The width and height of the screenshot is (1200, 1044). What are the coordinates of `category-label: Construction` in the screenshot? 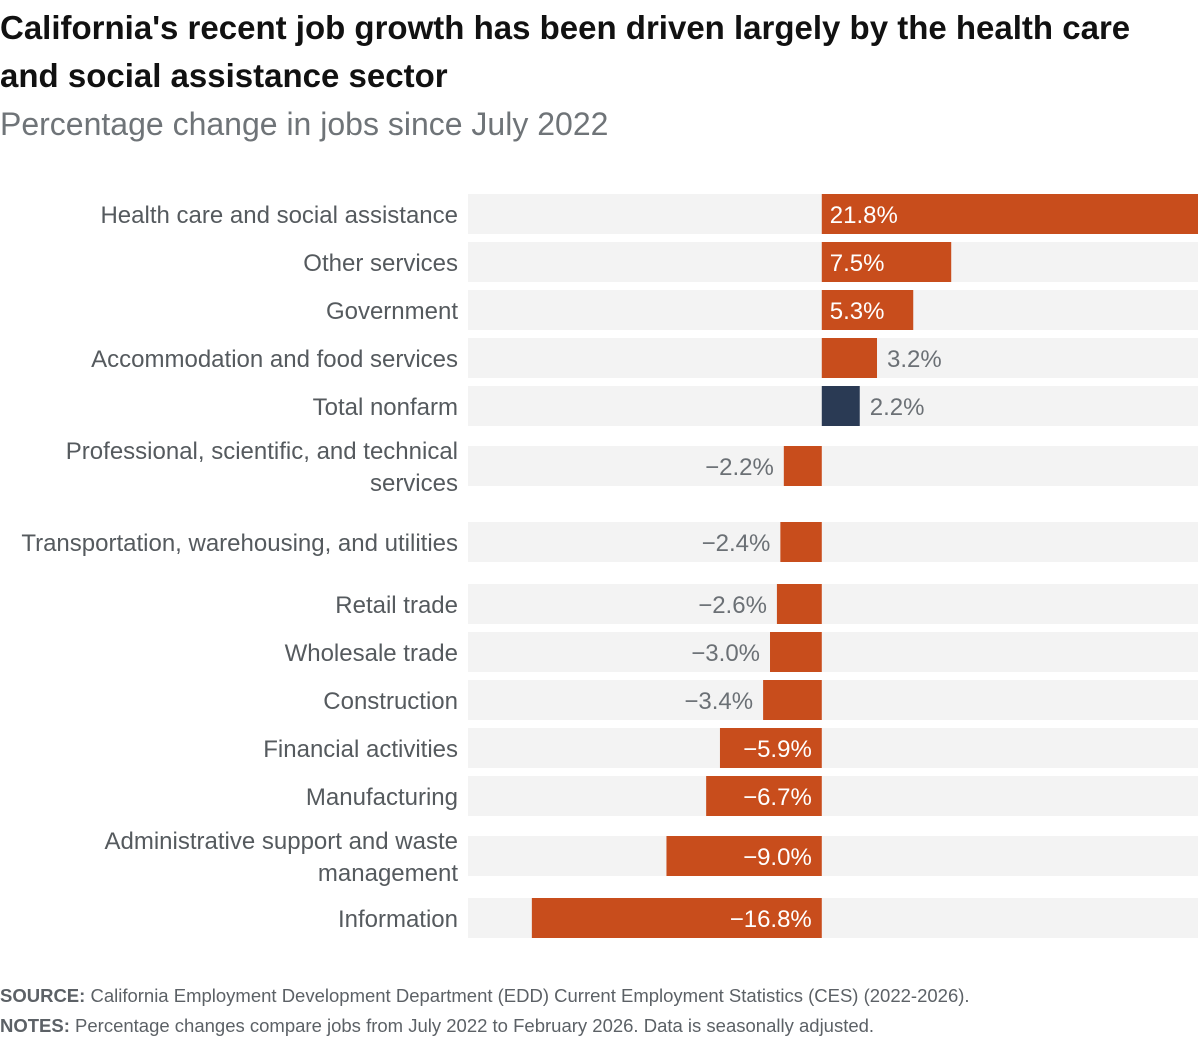 It's located at (390, 701).